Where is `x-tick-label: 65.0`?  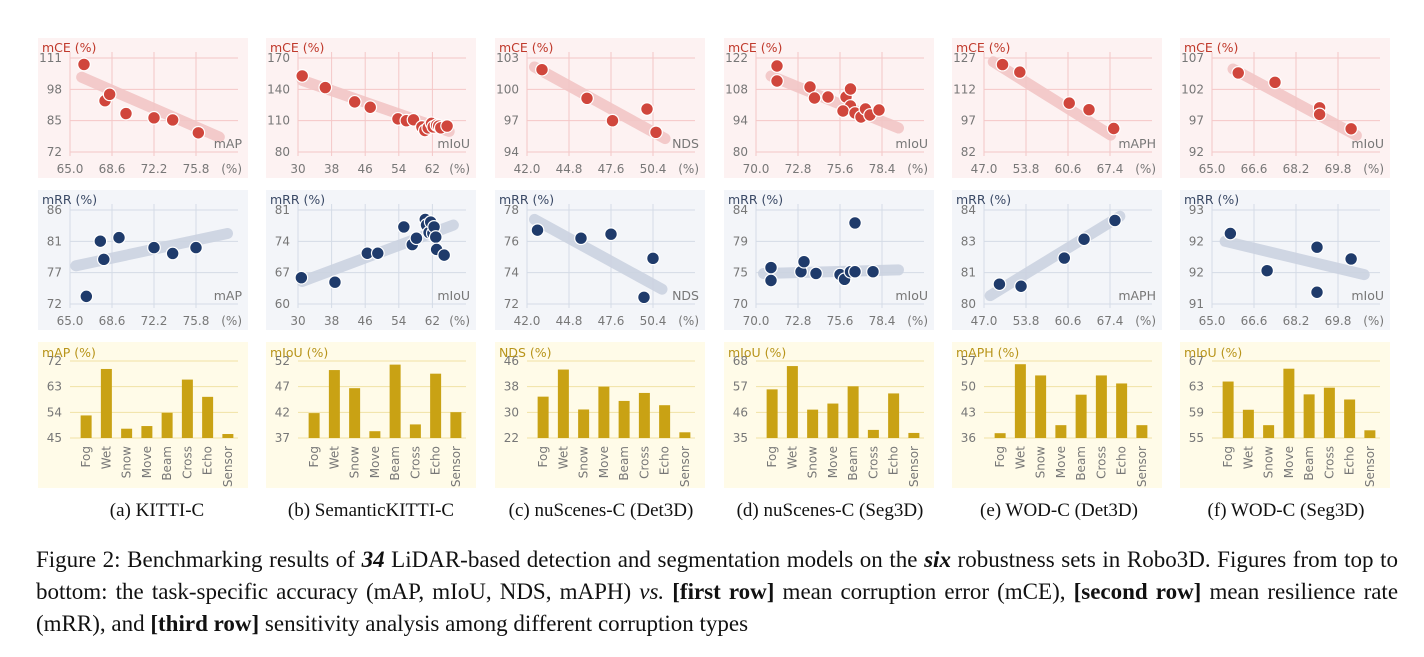
x-tick-label: 65.0 is located at coordinates (1212, 169).